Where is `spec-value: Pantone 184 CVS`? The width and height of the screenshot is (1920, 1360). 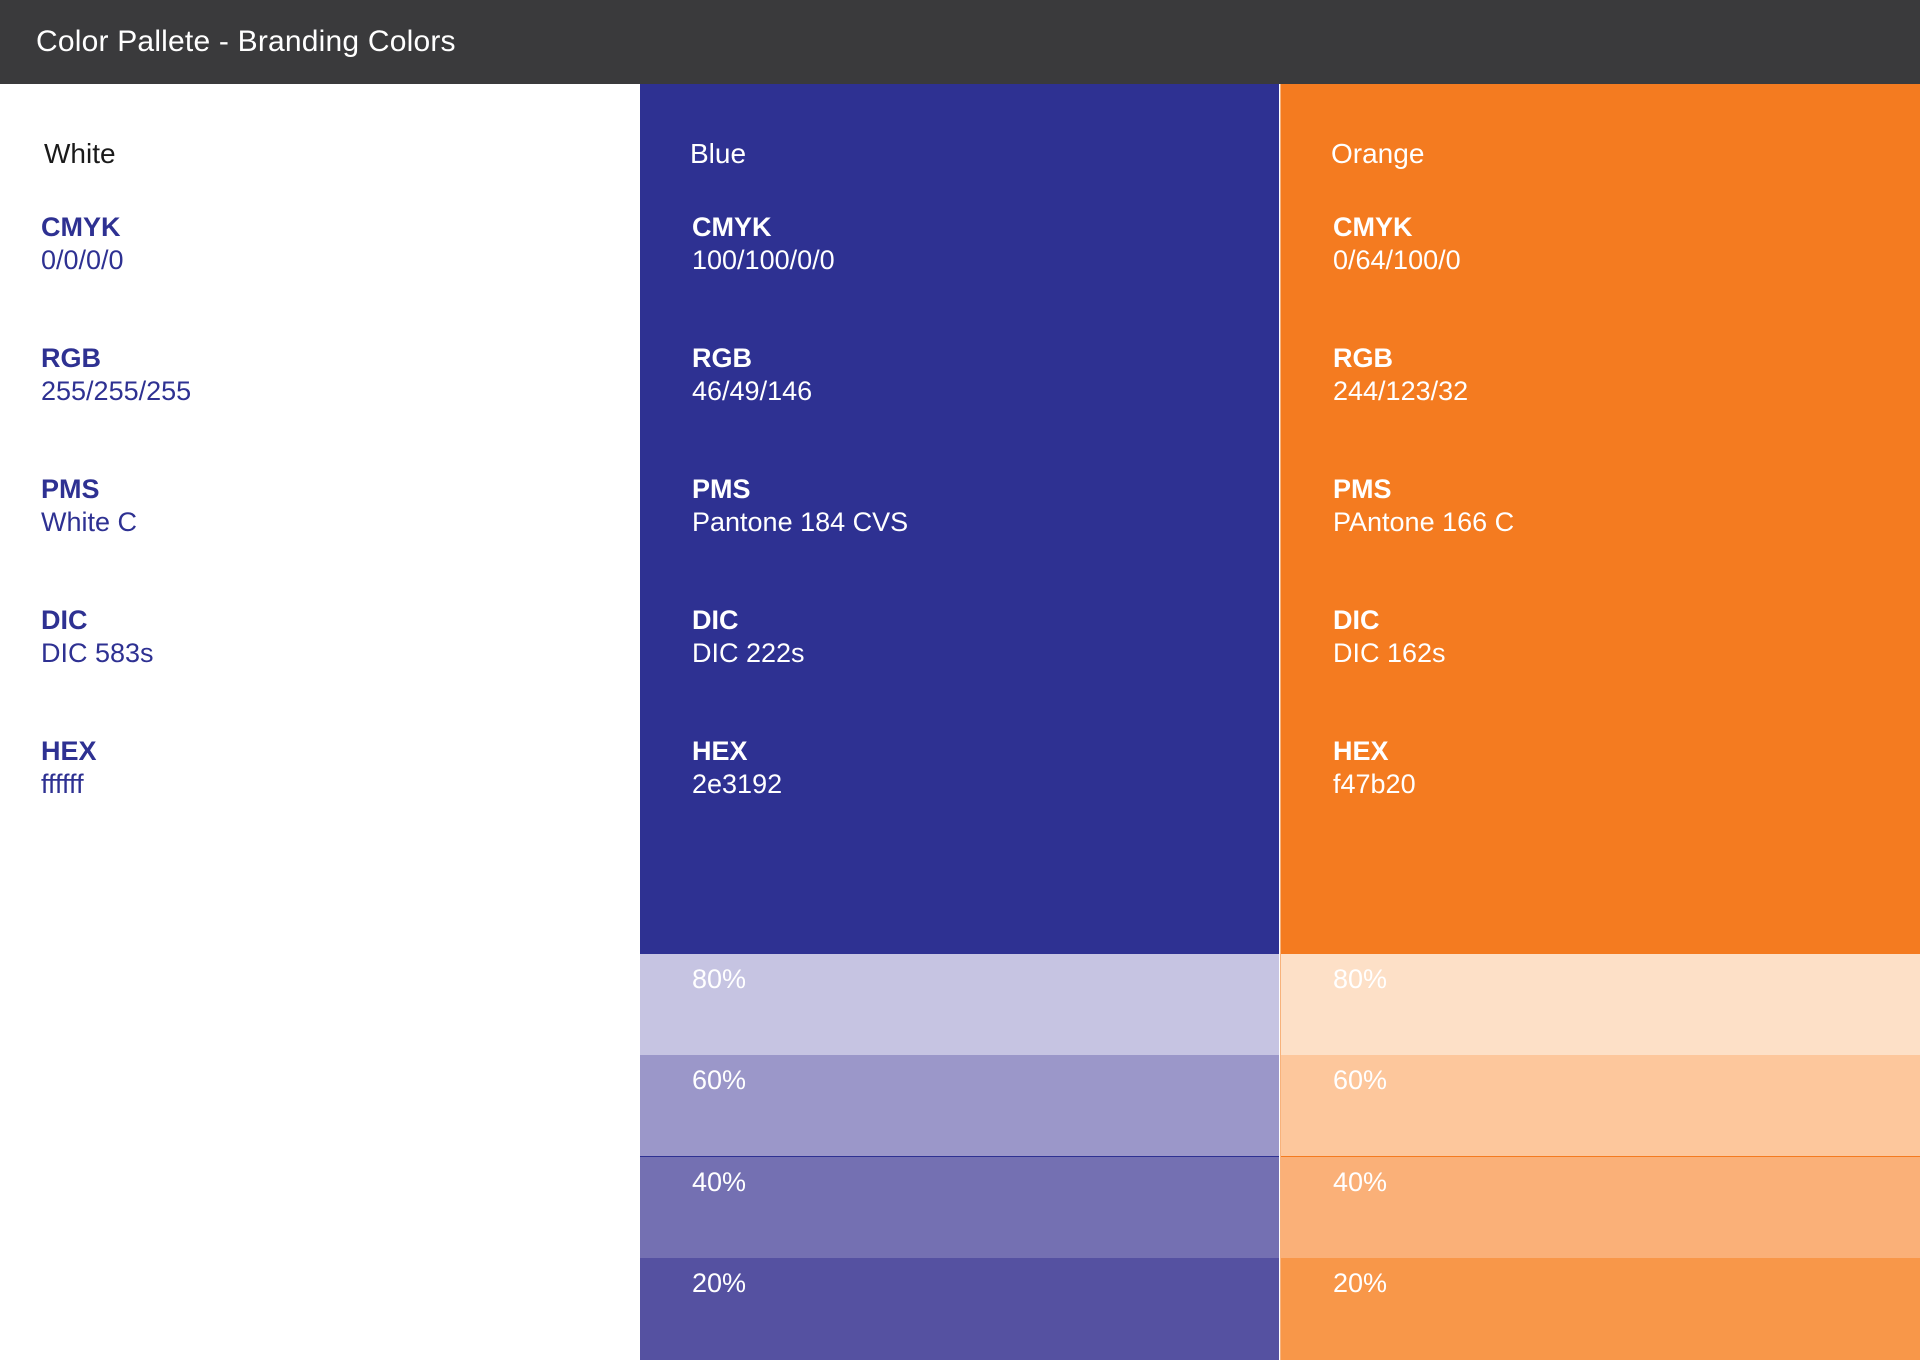 spec-value: Pantone 184 CVS is located at coordinates (800, 522).